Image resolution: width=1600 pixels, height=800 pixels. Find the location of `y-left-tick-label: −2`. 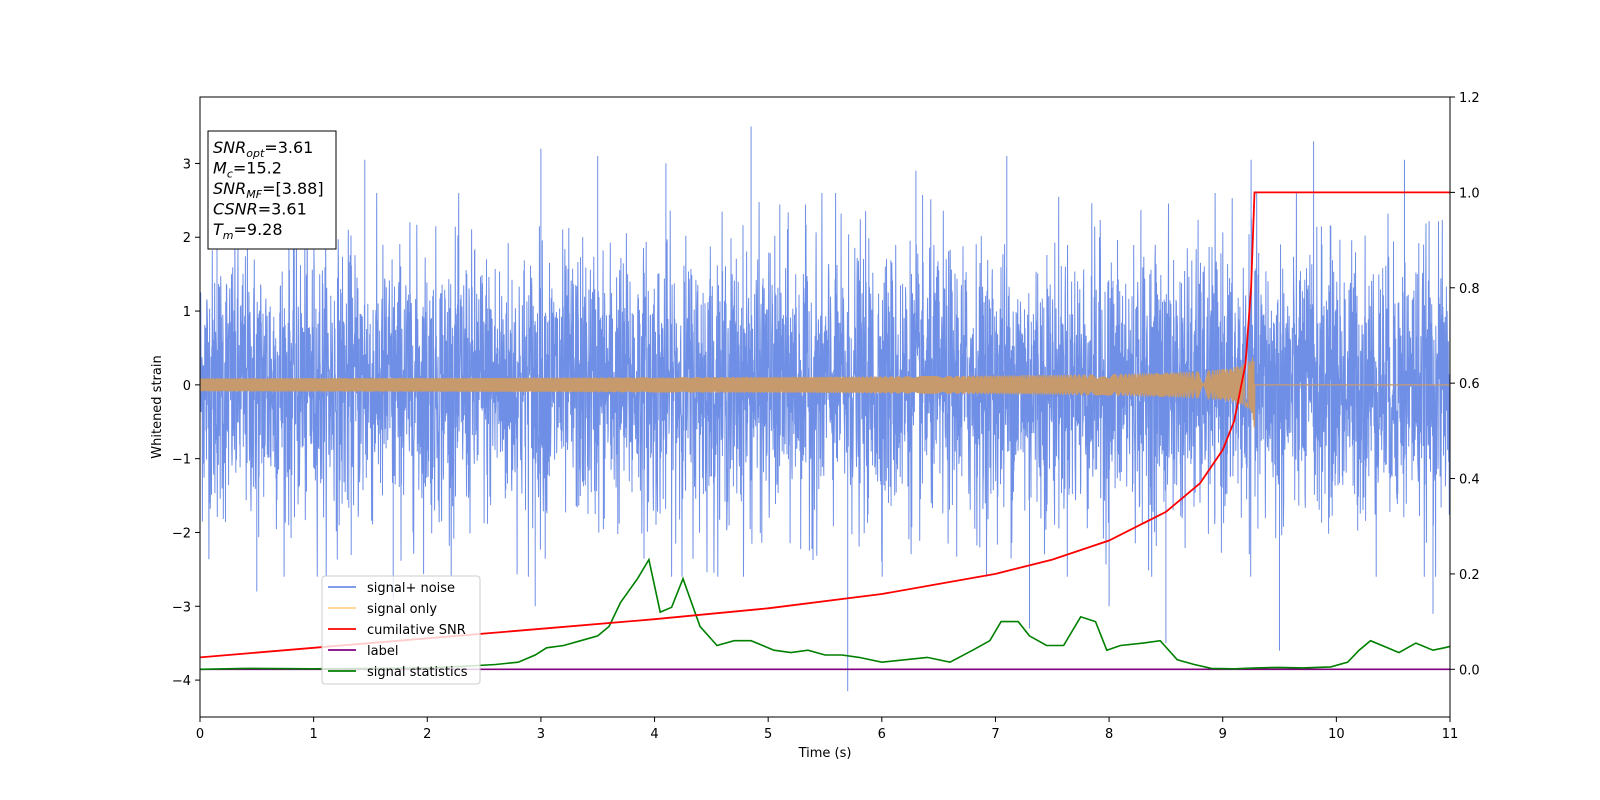

y-left-tick-label: −2 is located at coordinates (181, 533).